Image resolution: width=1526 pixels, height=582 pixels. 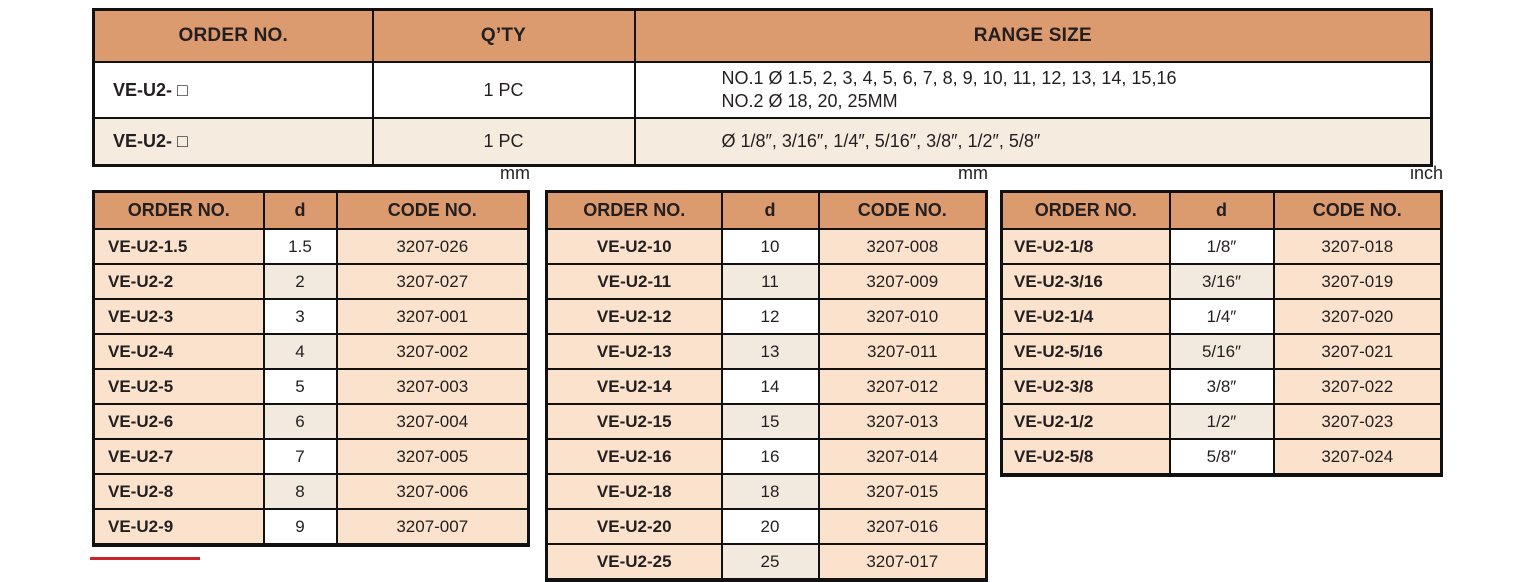 I want to click on d-cell: 10, so click(x=770, y=246).